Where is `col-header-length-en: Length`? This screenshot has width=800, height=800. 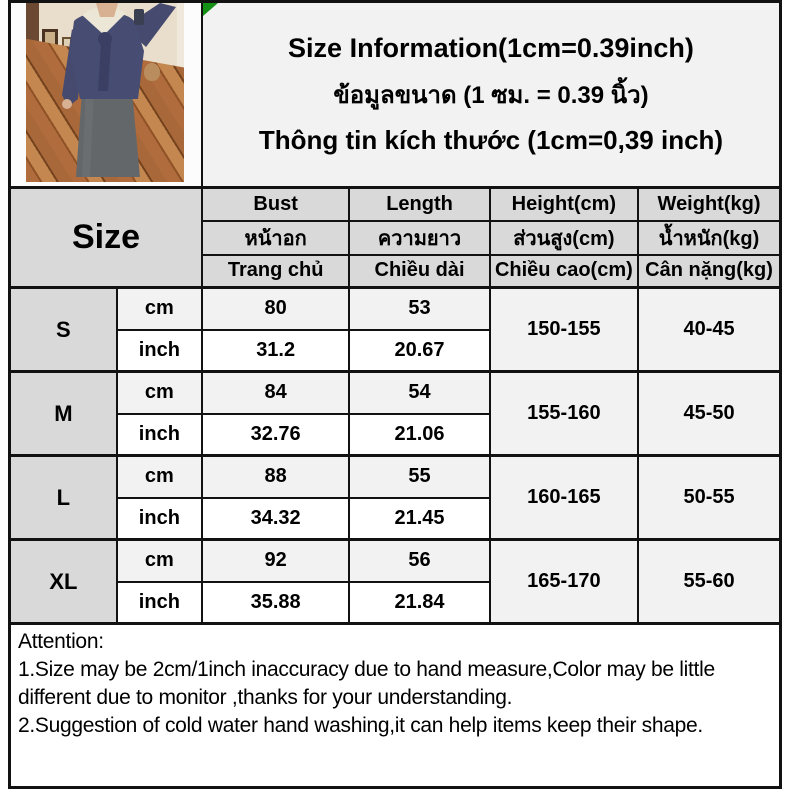 col-header-length-en: Length is located at coordinates (419, 204).